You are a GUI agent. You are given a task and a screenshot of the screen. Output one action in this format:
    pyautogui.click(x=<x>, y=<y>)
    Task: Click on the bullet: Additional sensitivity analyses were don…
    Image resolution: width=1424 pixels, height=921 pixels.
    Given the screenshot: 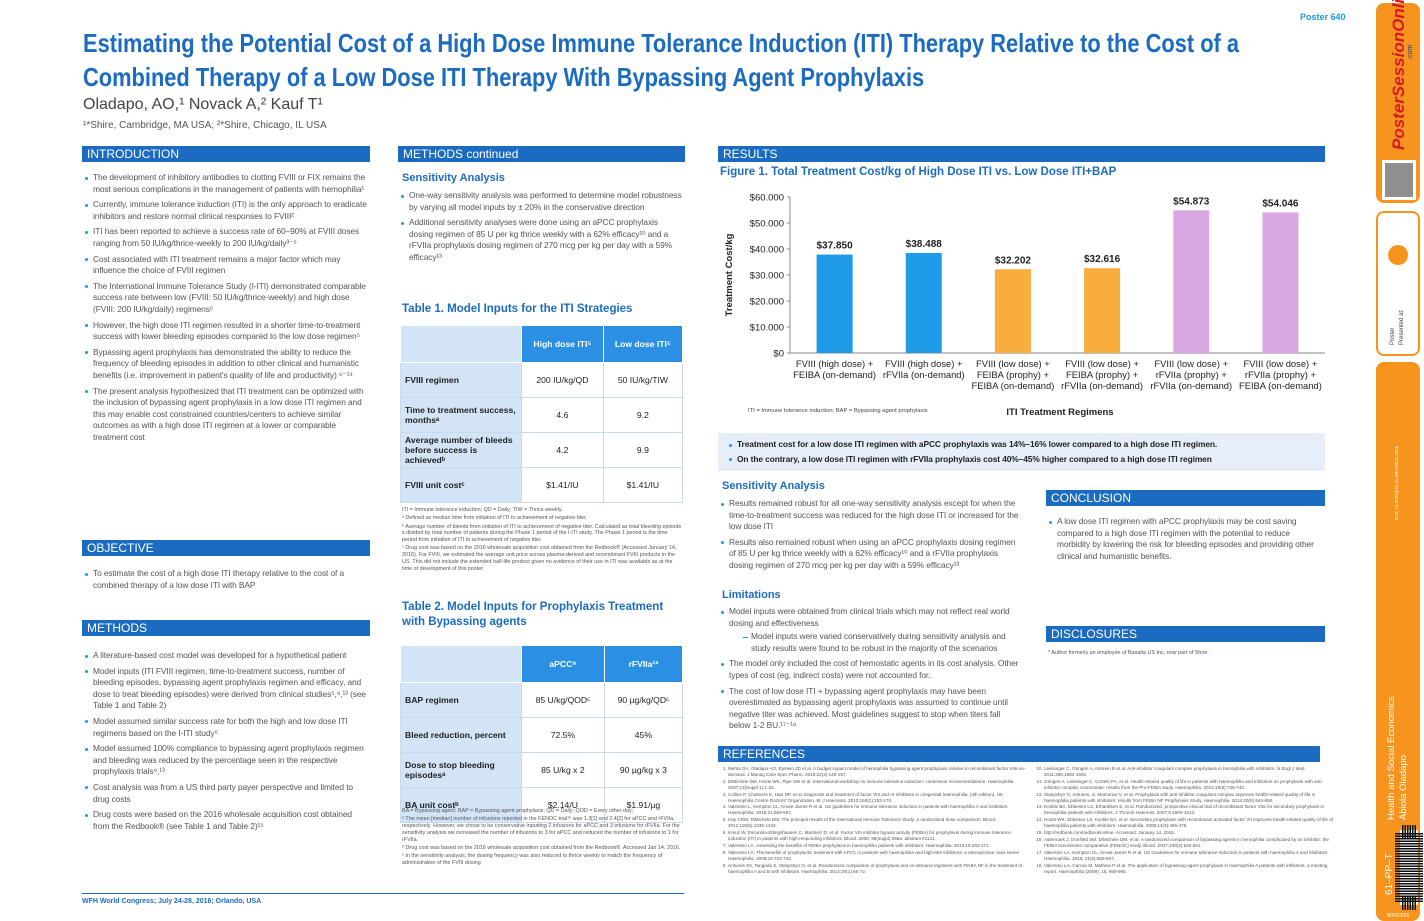 What is the action you would take?
    pyautogui.click(x=541, y=240)
    